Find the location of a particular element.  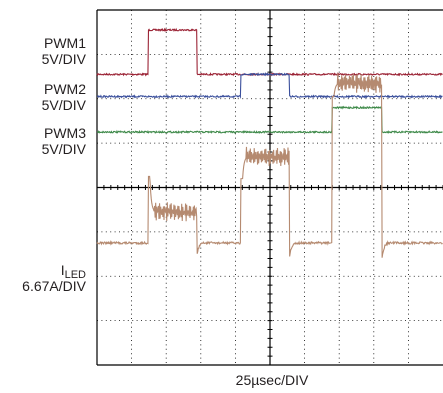

pwm1-label: PWM1 5V/DIV is located at coordinates (64, 51).